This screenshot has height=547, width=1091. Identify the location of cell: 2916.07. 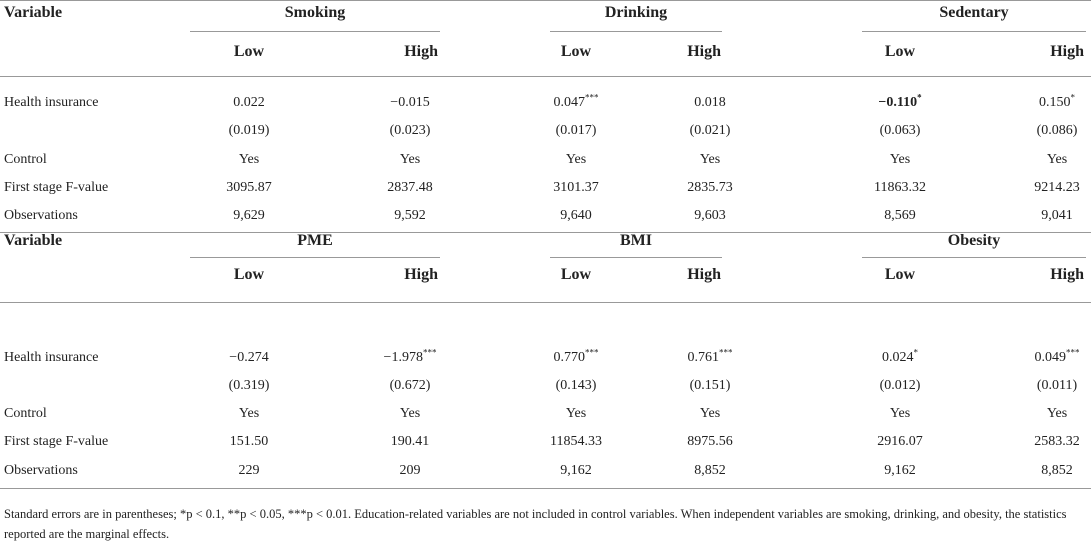
(900, 441).